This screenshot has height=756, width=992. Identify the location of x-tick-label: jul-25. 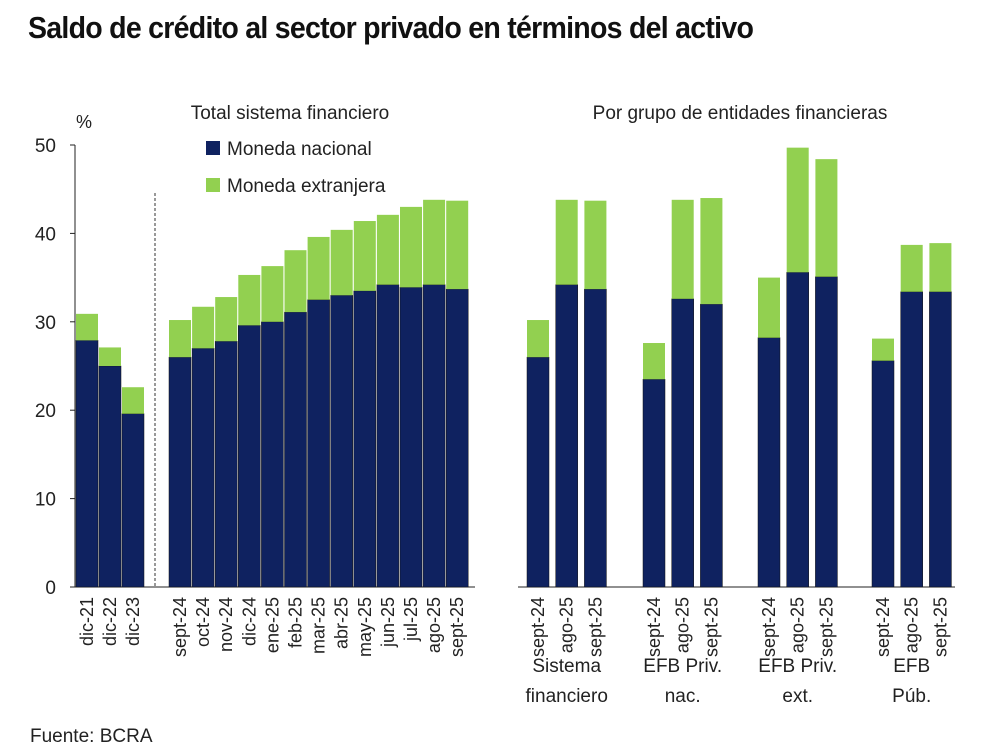
(411, 619).